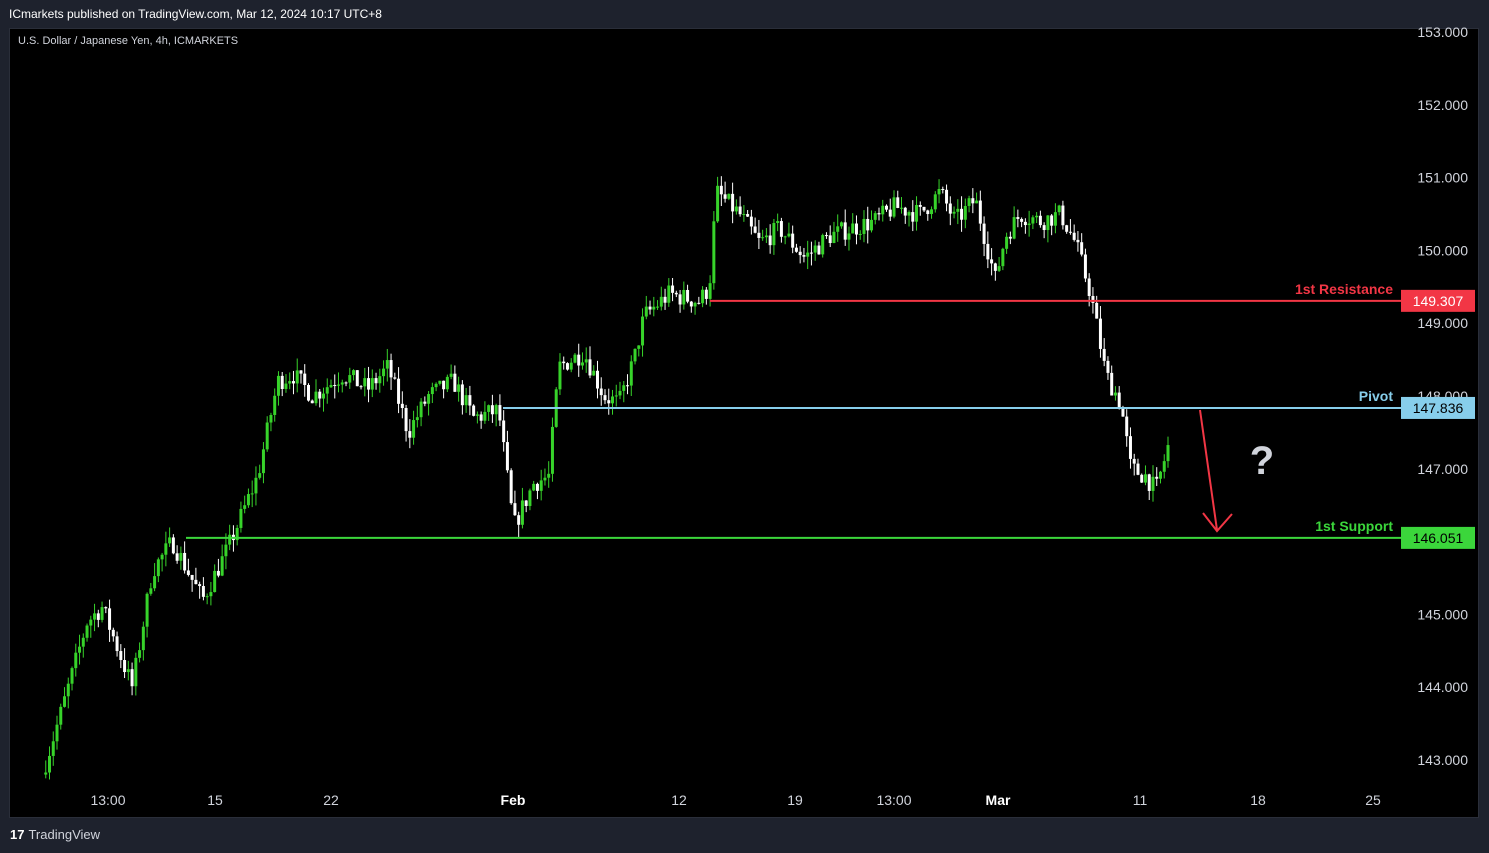  I want to click on tradingview-logo: 17 TradingView, so click(55, 834).